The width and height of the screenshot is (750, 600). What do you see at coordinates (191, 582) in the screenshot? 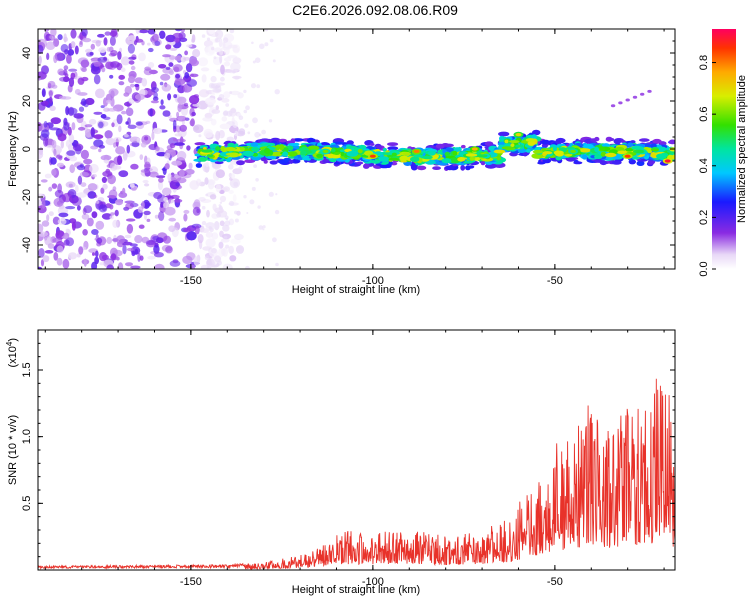
I see `x-tick-label: -150` at bounding box center [191, 582].